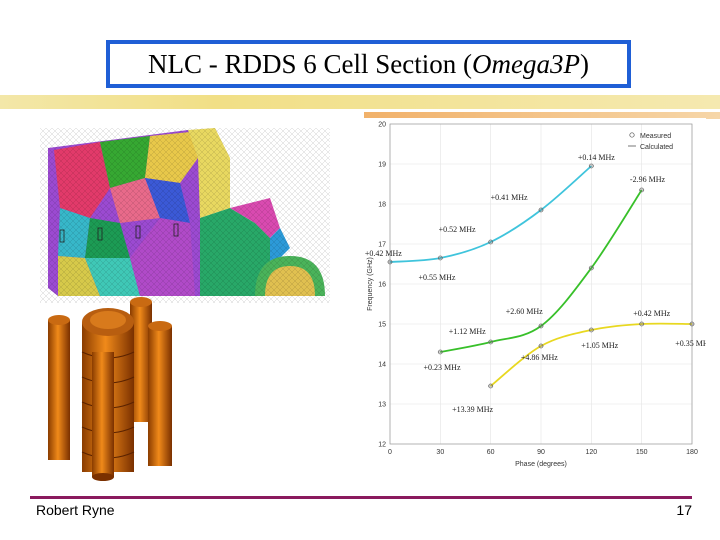 This screenshot has width=720, height=540. I want to click on y-tick-label: 14, so click(382, 365).